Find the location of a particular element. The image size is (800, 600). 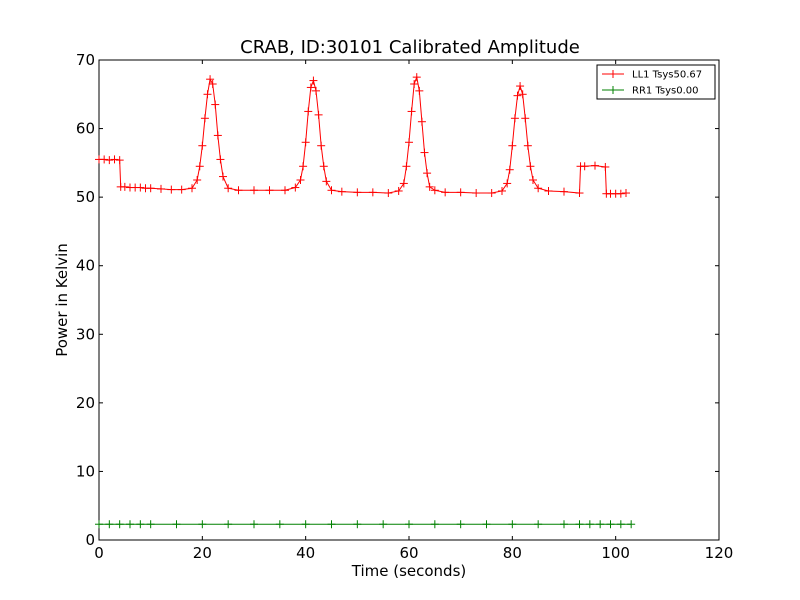

x-tick-label: 60 is located at coordinates (408, 553).